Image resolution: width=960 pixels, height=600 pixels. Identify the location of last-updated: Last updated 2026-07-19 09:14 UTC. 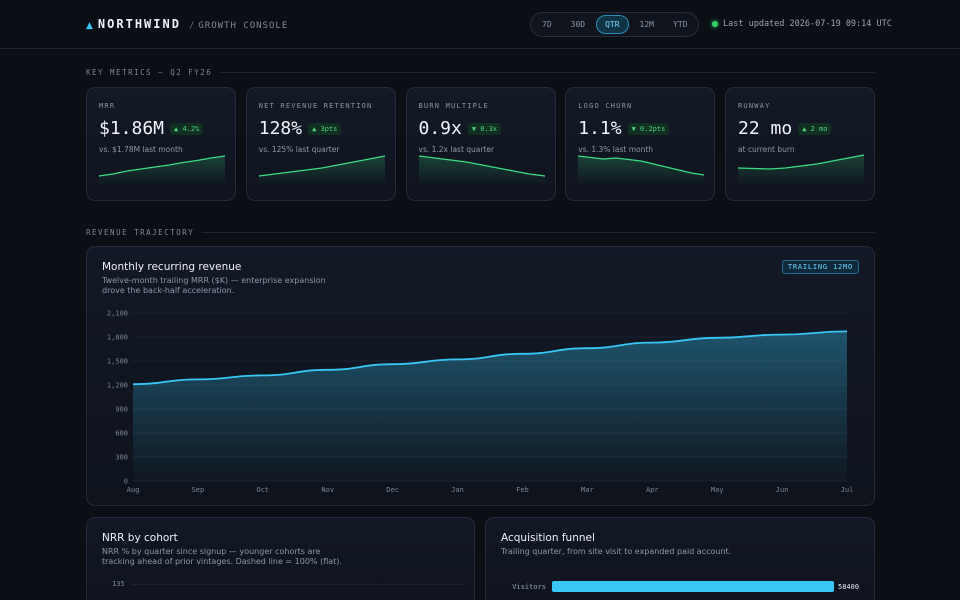
(802, 24).